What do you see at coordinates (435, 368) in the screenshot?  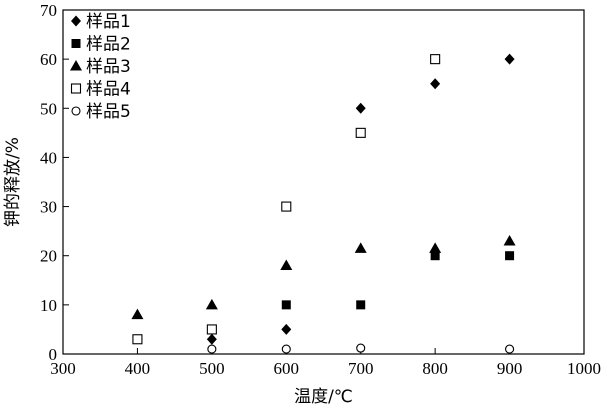 I see `x-tick-label: 800` at bounding box center [435, 368].